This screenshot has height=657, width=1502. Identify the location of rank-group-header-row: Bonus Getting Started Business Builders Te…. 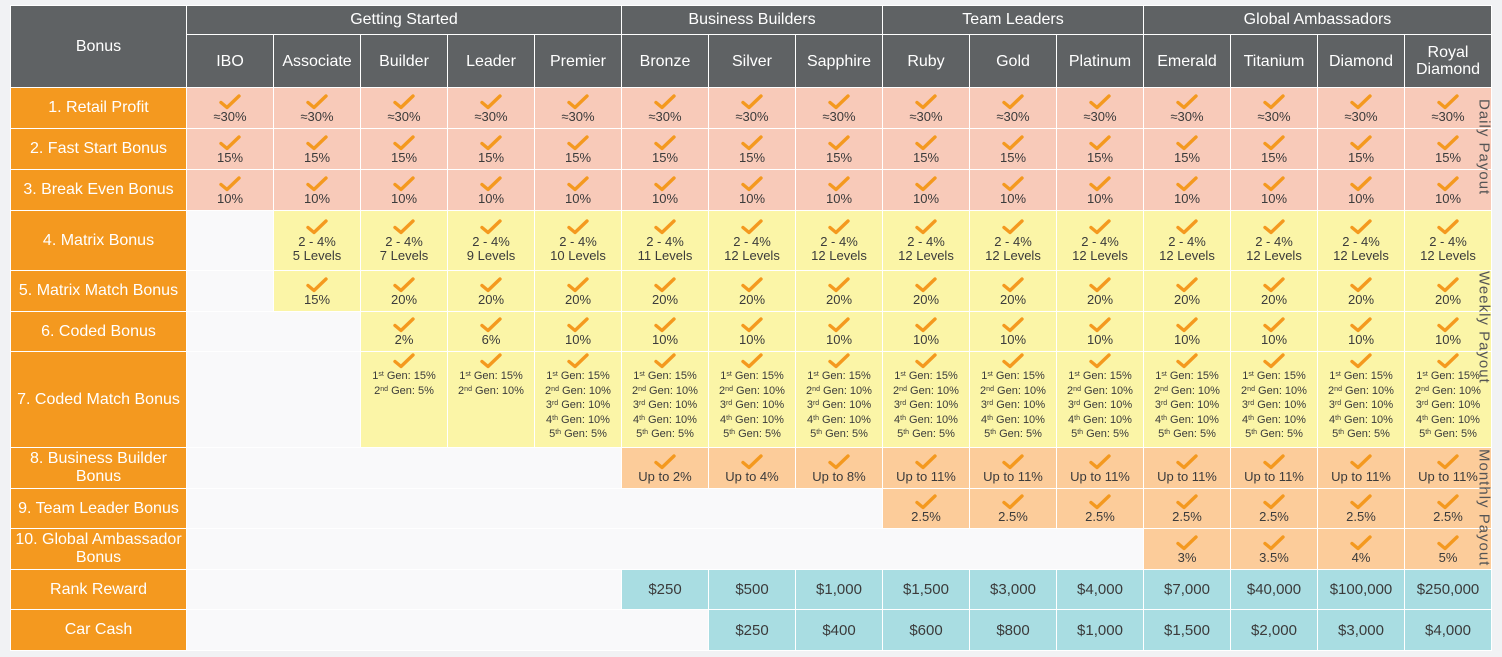
(751, 46).